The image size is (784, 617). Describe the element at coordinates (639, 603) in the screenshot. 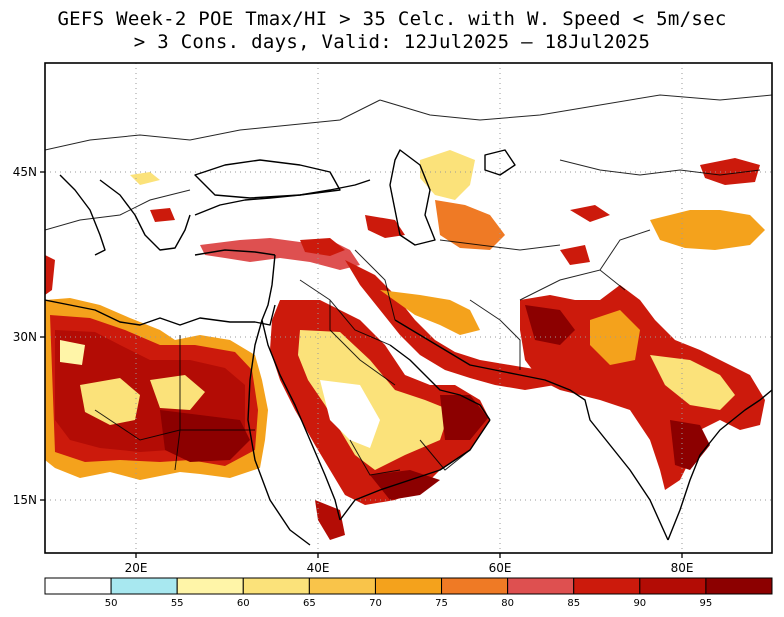

I see `colorbar-label: 90` at that location.